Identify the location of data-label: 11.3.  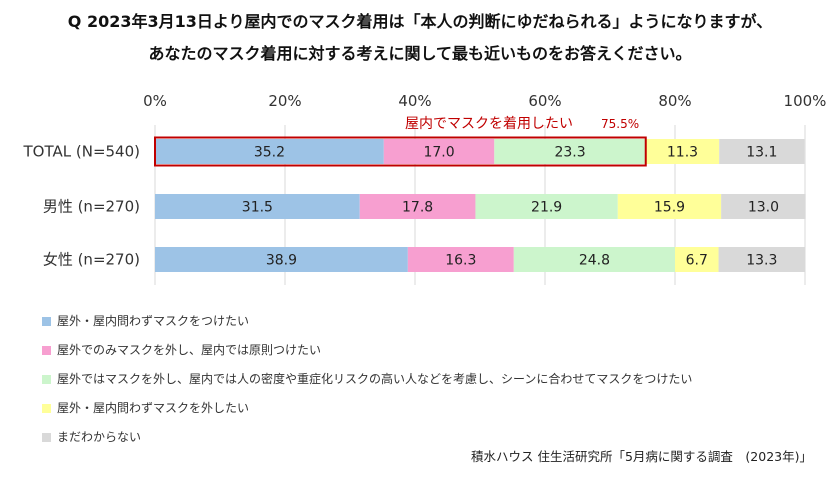
(682, 153).